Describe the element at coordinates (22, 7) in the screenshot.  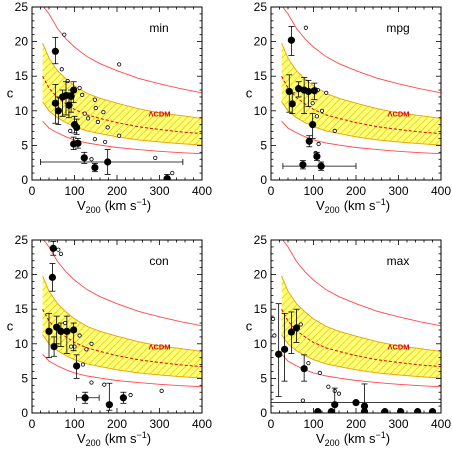
I see `y-tick-label: 25` at that location.